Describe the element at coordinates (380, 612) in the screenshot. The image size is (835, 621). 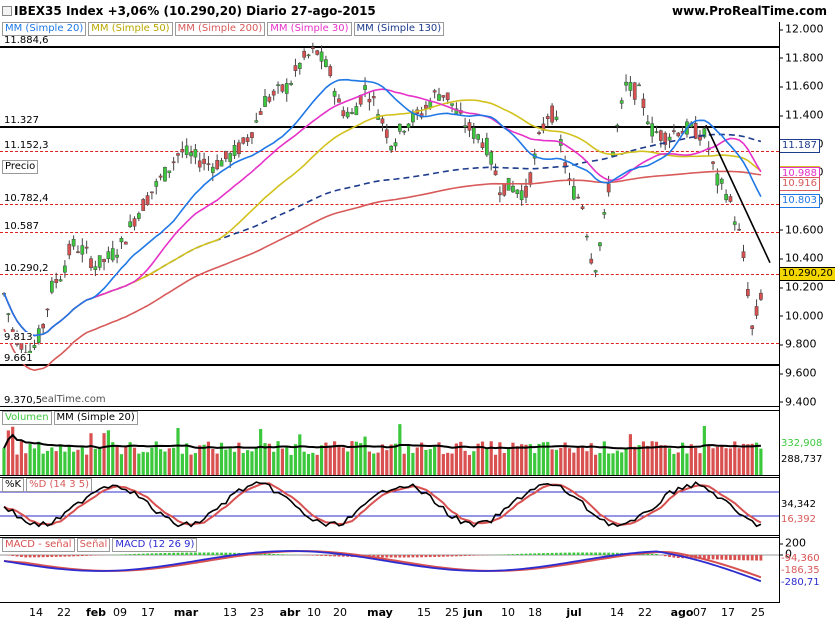
I see `date-tick-label: may` at that location.